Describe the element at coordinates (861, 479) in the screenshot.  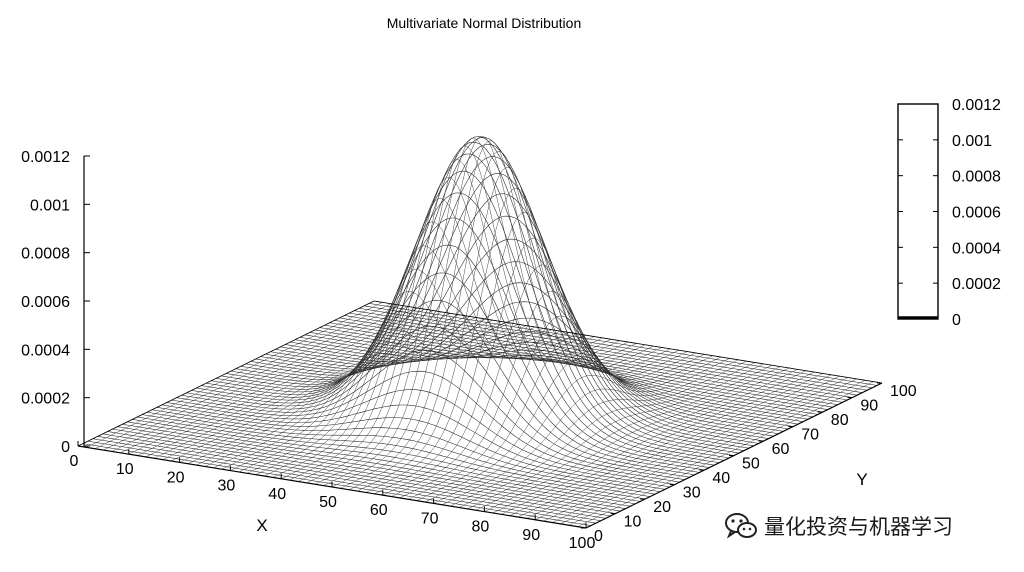
I see `y-axis-label: Y` at that location.